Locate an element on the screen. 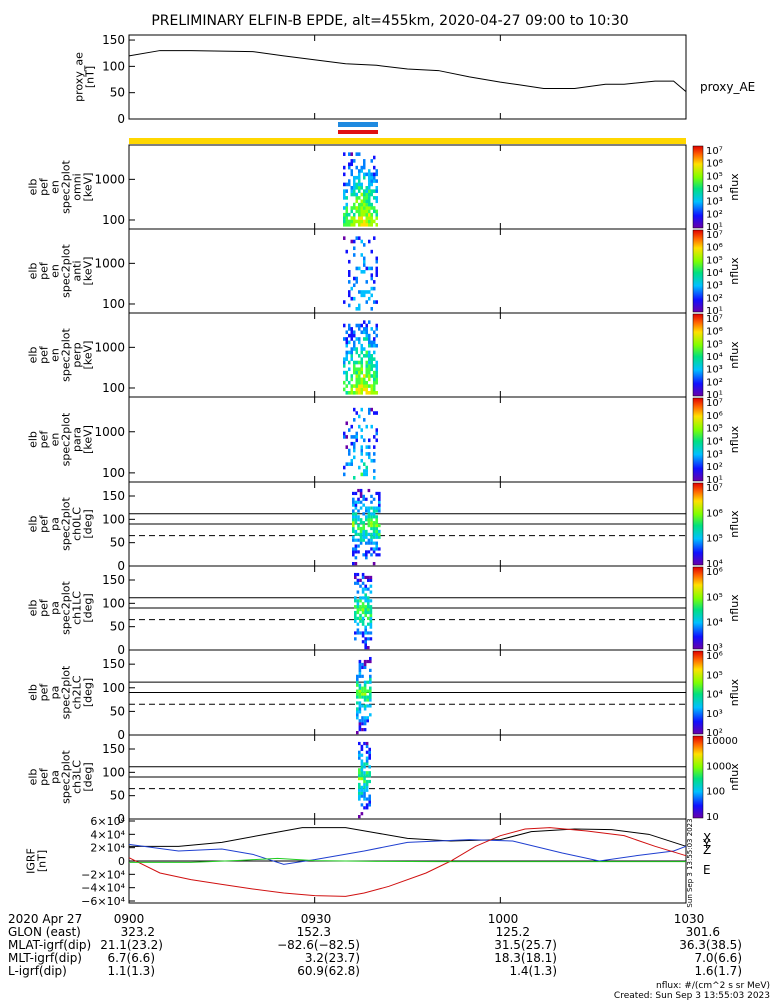 This screenshot has height=1000, width=775. panel-anti-ytick-label-1: 1000 is located at coordinates (109, 263).